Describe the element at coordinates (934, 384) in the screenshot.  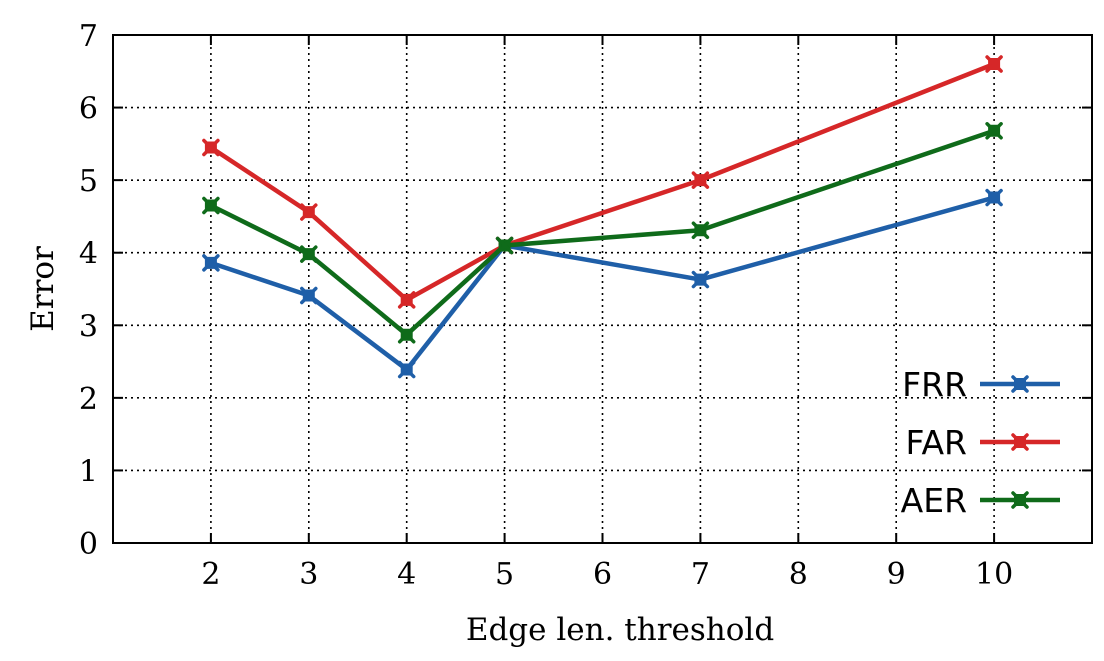
I see `legend-label: FRR` at that location.